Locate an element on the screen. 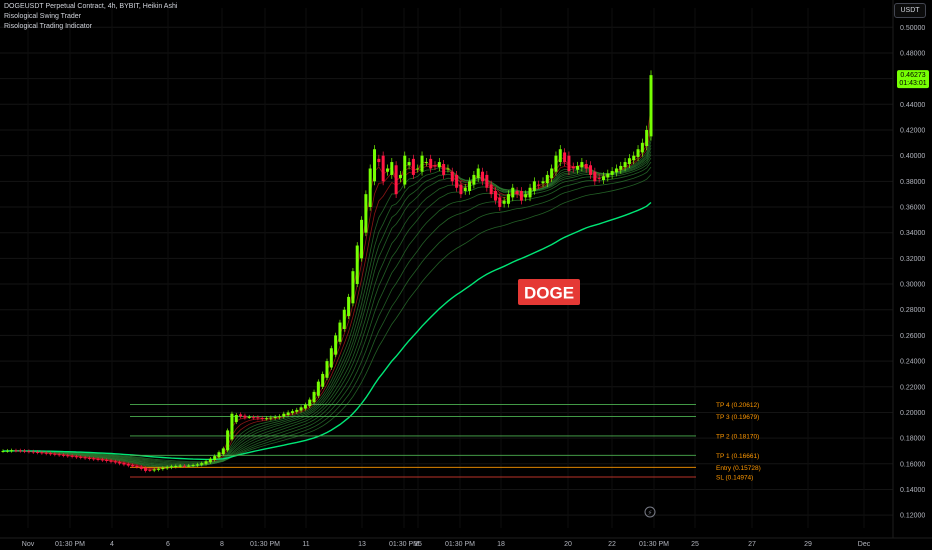 The width and height of the screenshot is (932, 550). level-label: SL (0.14974) is located at coordinates (734, 477).